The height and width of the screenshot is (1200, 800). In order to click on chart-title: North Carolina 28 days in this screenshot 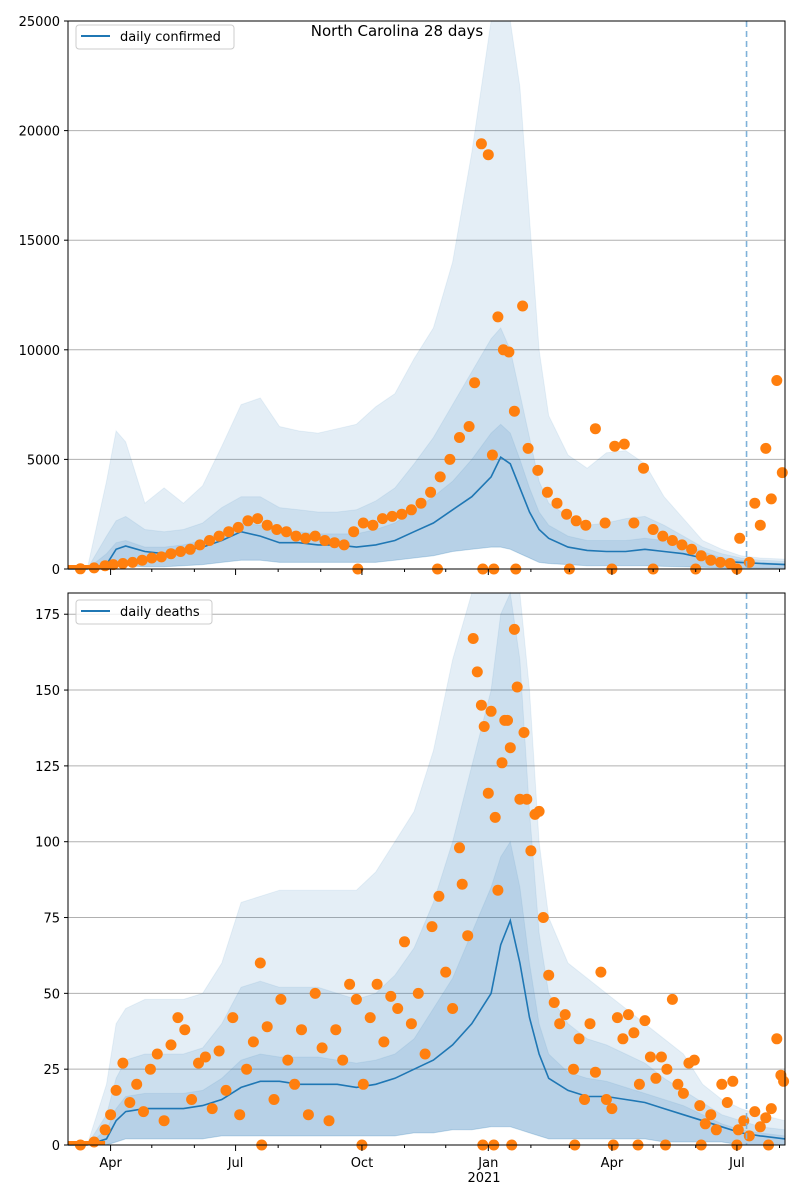, I will do `click(397, 31)`.